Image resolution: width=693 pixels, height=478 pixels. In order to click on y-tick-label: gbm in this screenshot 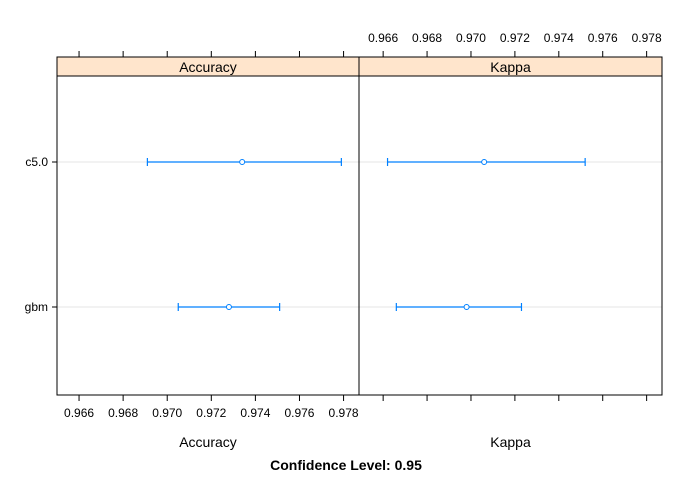, I will do `click(36, 307)`.